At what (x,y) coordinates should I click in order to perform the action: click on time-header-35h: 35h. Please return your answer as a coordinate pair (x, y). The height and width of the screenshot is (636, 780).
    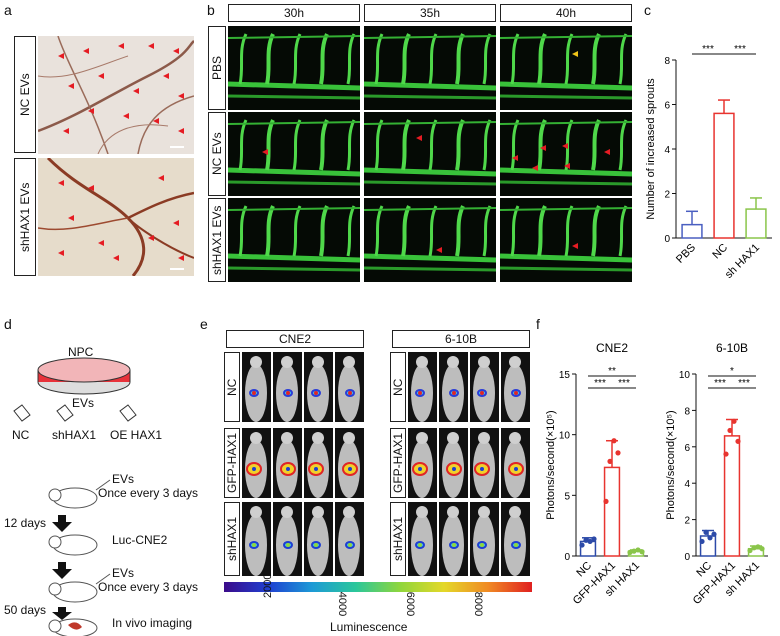
    Looking at the image, I should click on (430, 13).